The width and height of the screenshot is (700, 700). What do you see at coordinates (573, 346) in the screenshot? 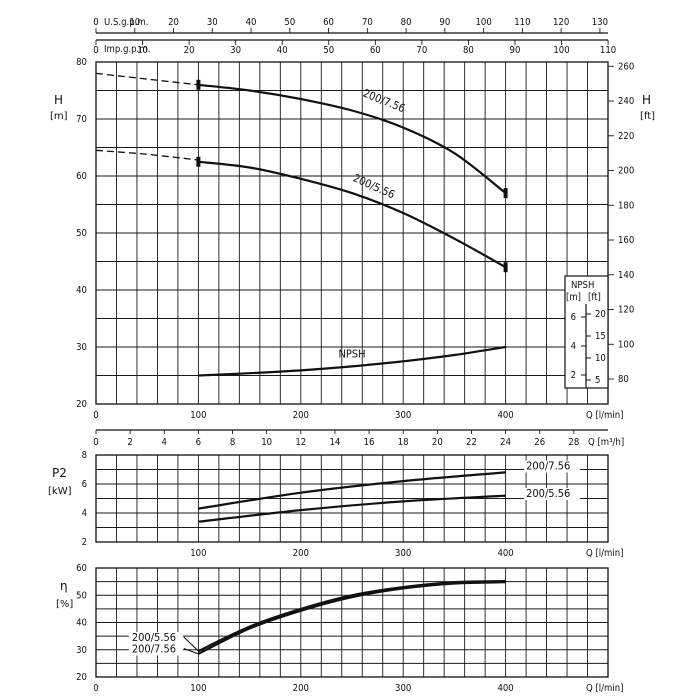
I see `npsh-m-tick-label: 4` at bounding box center [573, 346].